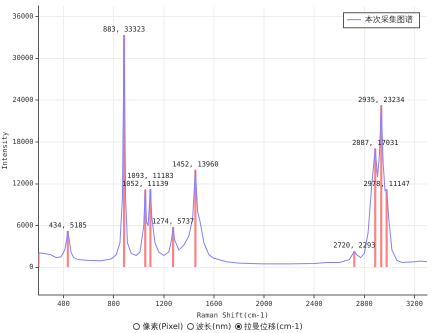  Describe the element at coordinates (389, 19) in the screenshot. I see `legend-label: 本次采集图谱` at that location.